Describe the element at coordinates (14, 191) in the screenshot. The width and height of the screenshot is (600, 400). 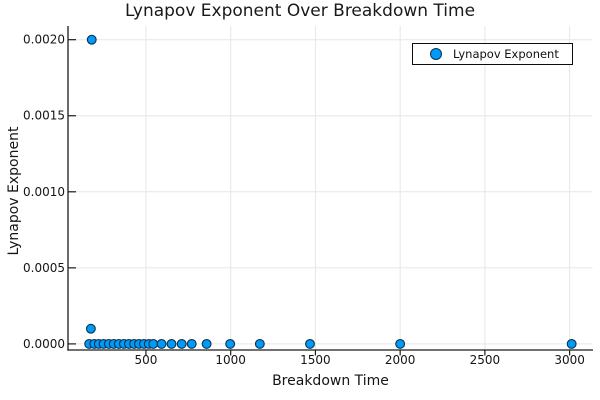
I see `y-axis-label: Lynapov Exponent` at that location.